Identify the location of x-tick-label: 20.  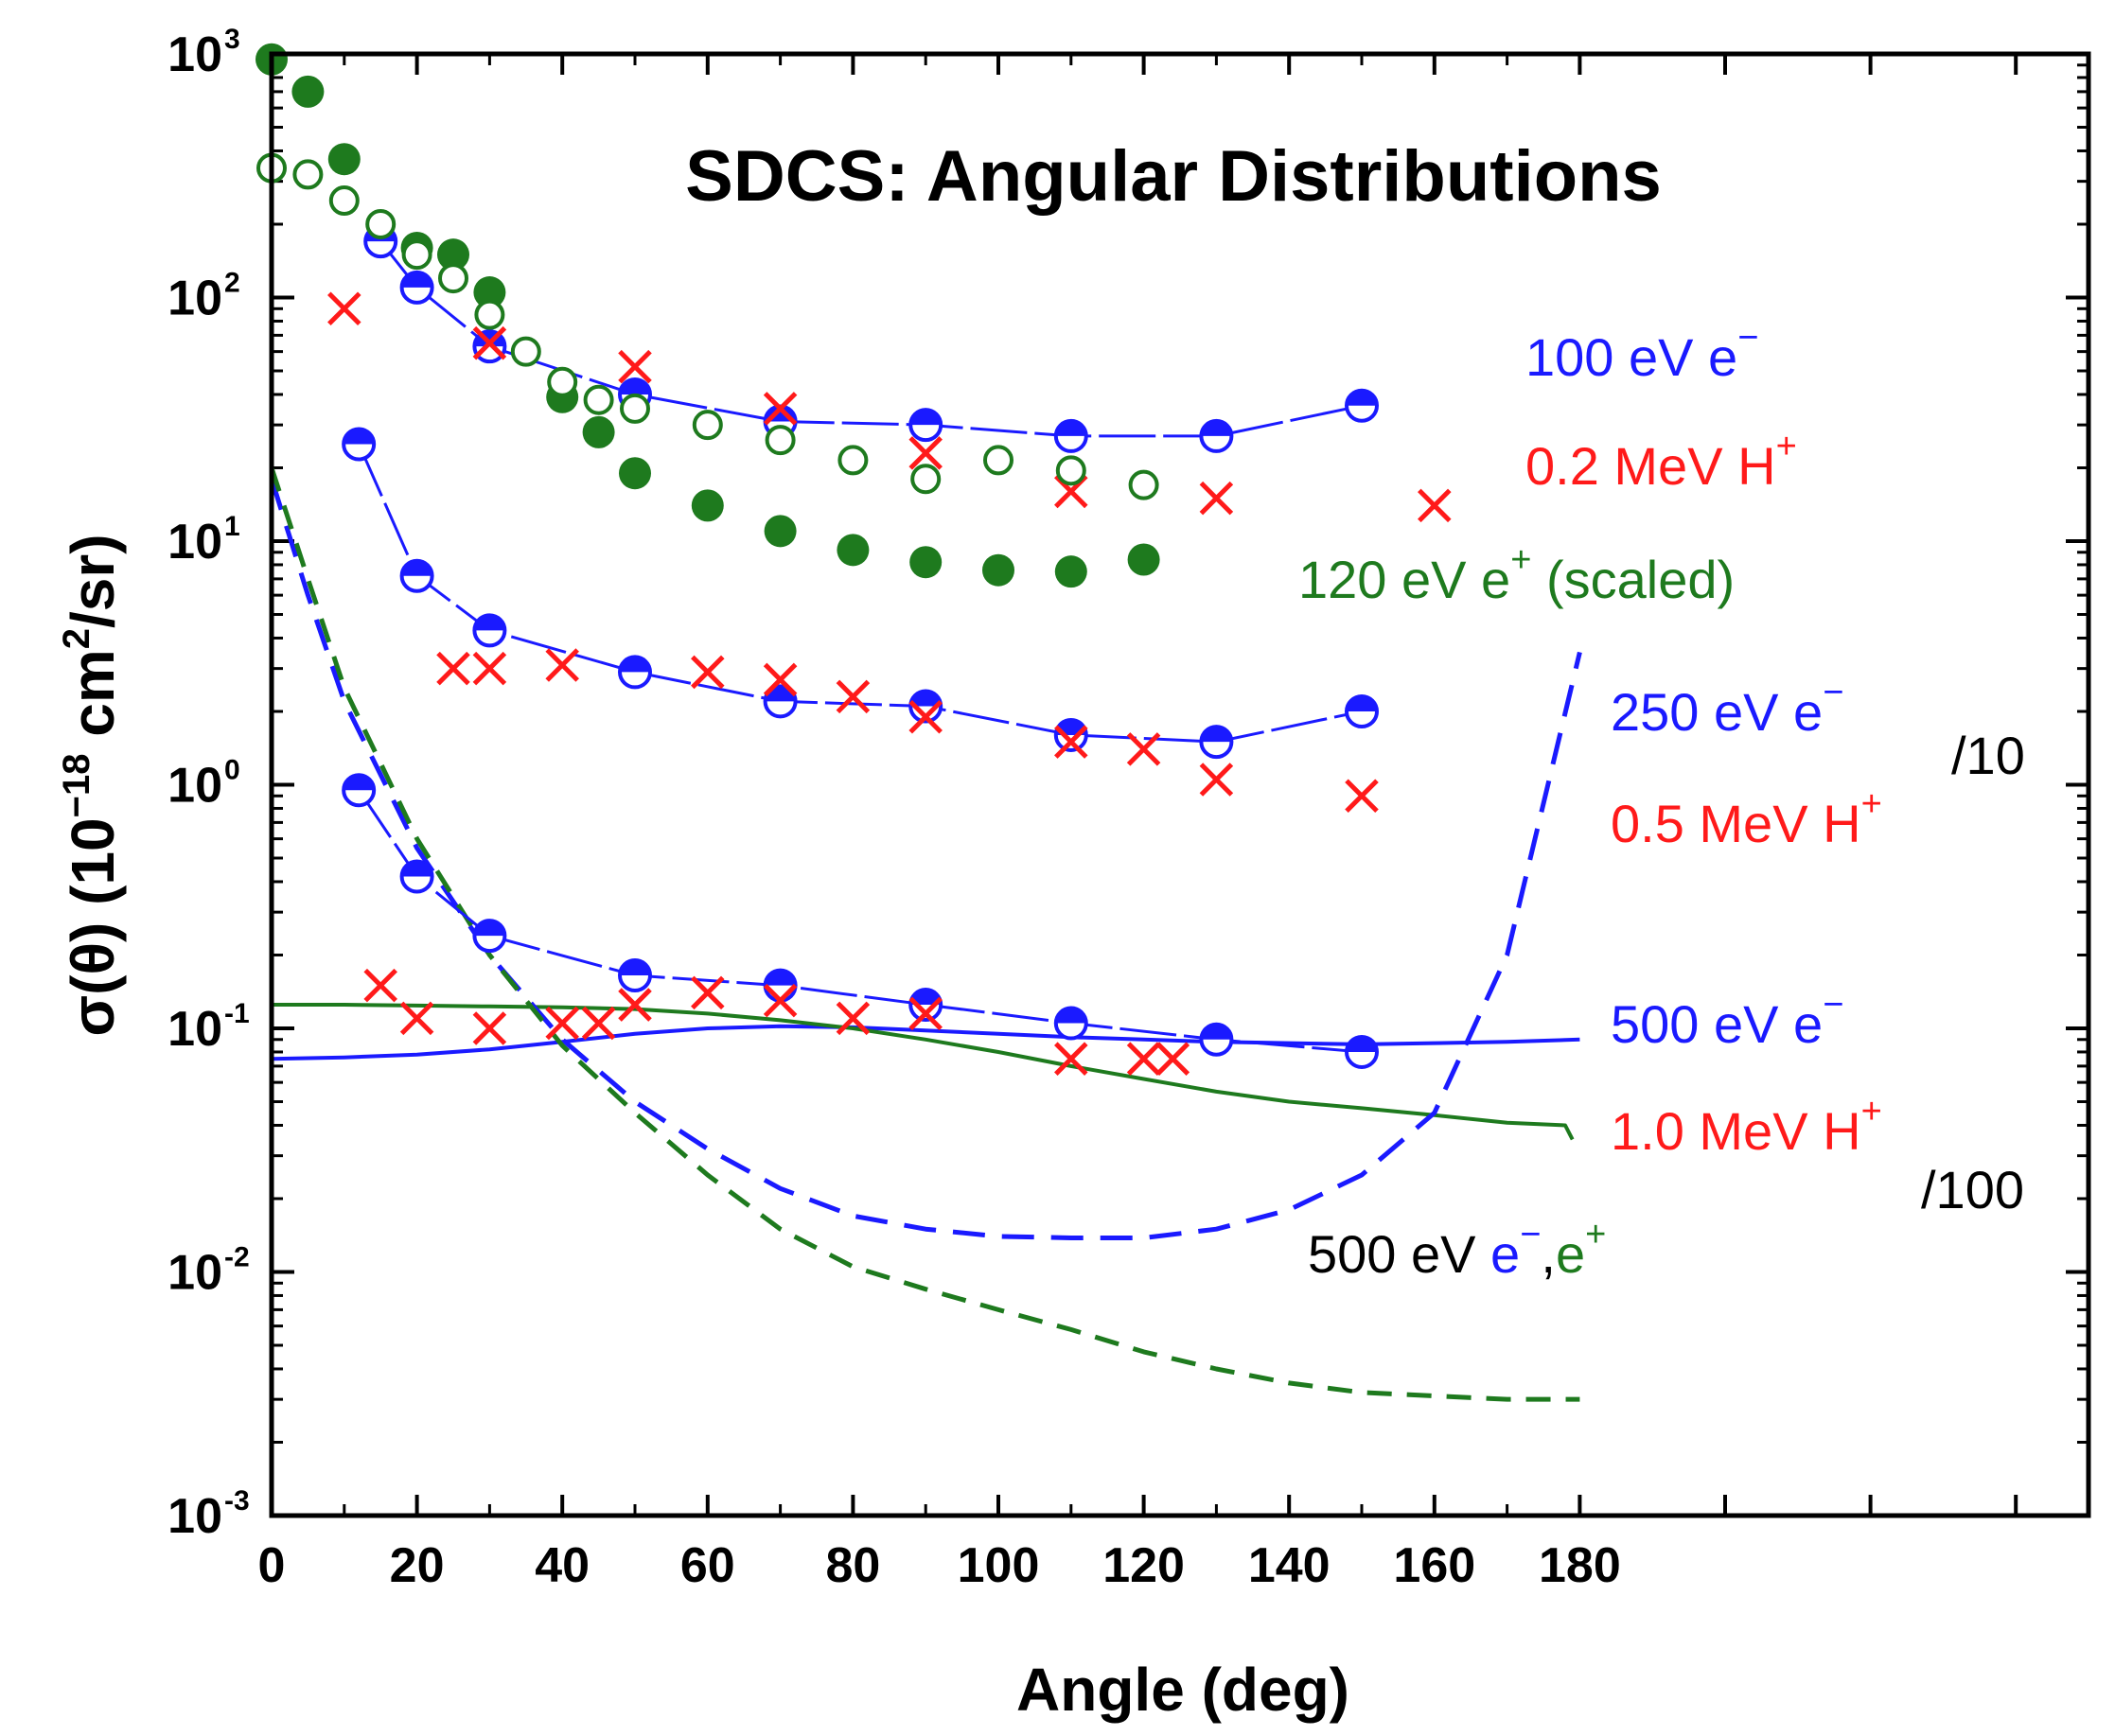
(418, 1565).